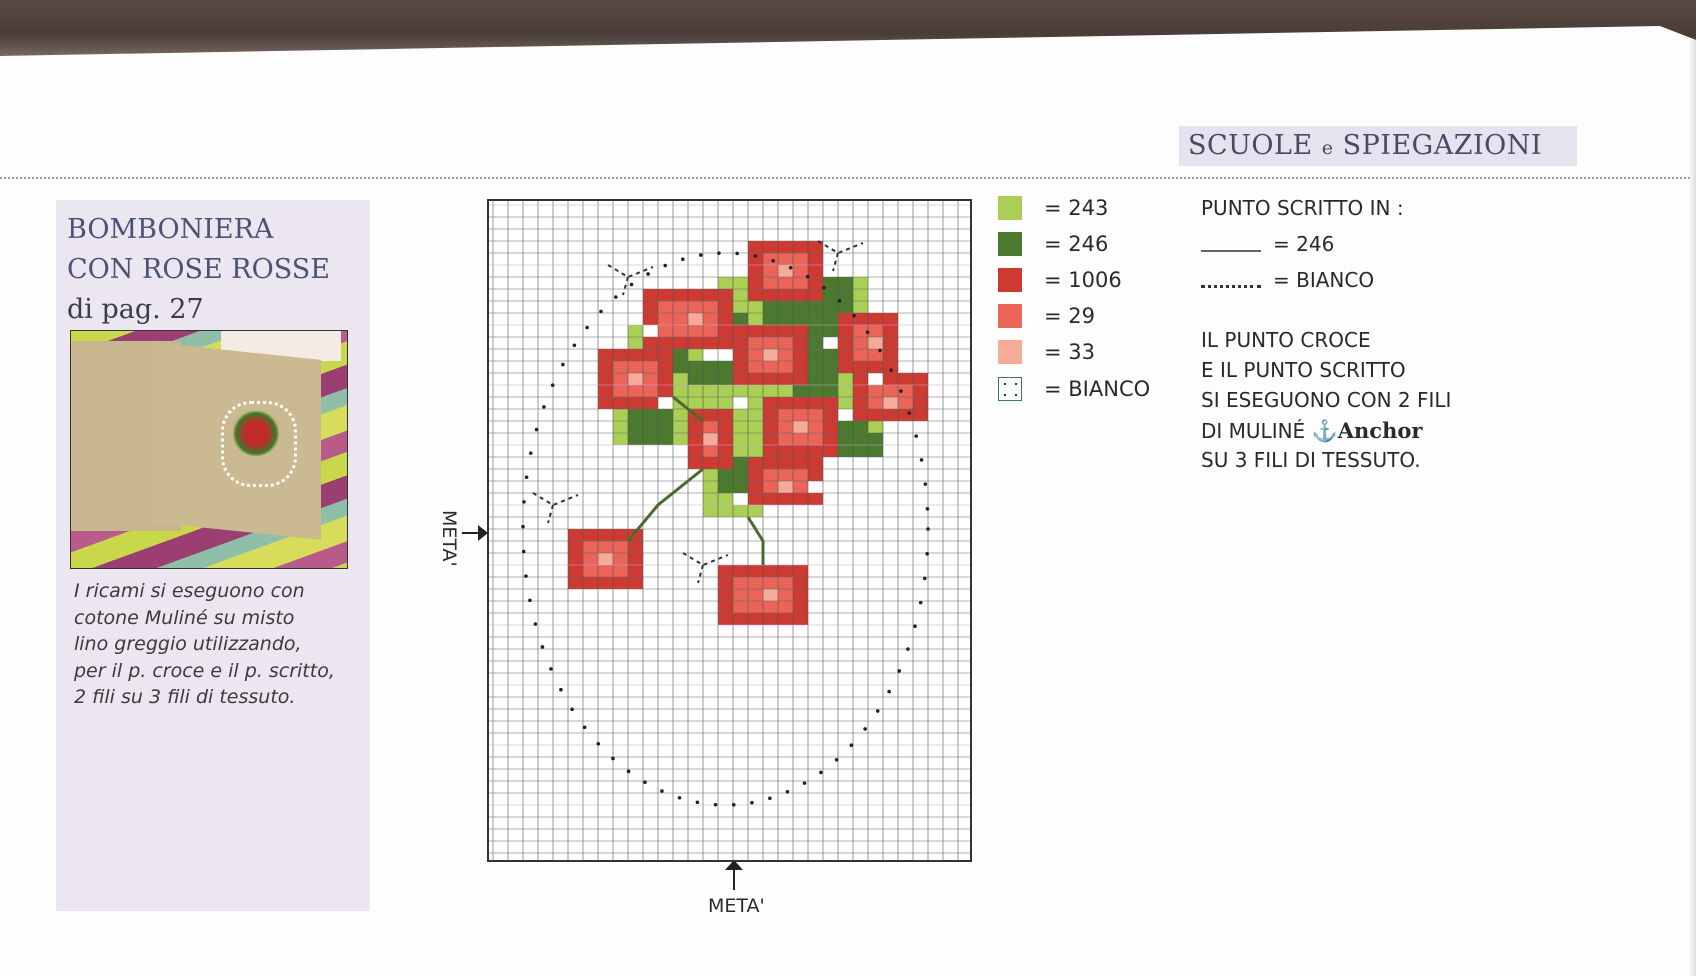  I want to click on backstitch-solid-row: = 246, so click(1267, 244).